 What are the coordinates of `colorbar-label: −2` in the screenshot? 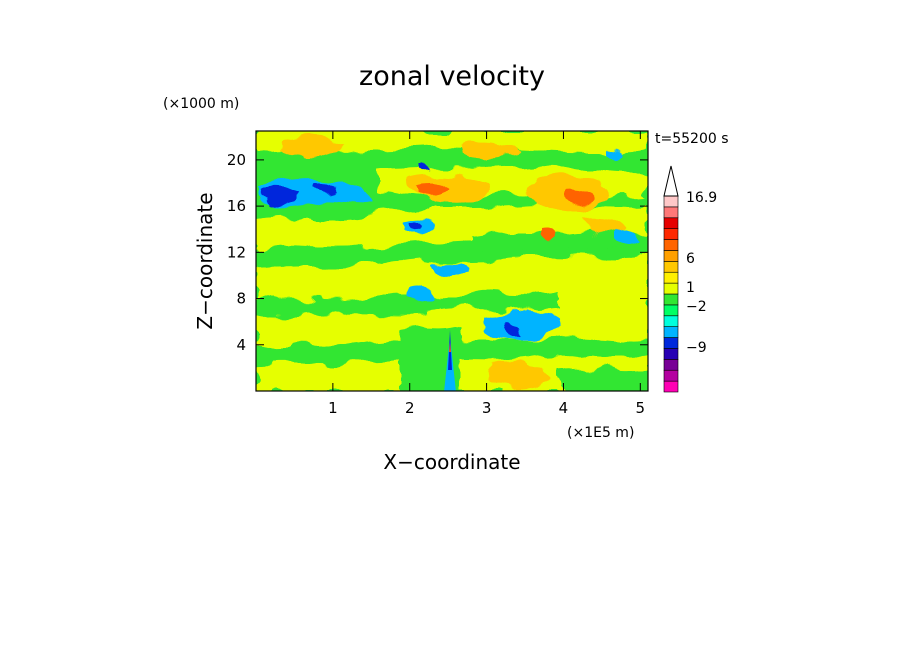 It's located at (696, 307).